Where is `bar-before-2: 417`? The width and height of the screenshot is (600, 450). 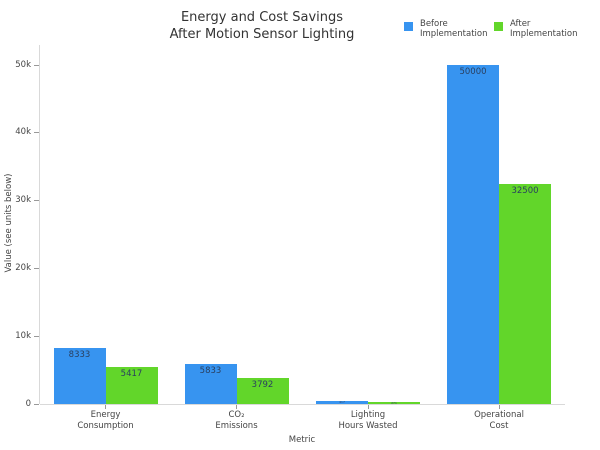
bar-before-2: 417 is located at coordinates (342, 402).